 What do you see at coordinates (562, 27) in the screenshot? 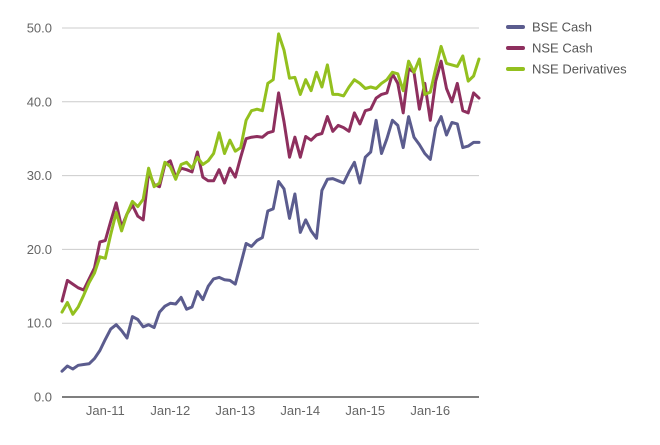
I see `legend-label-bse-cash: BSE Cash` at bounding box center [562, 27].